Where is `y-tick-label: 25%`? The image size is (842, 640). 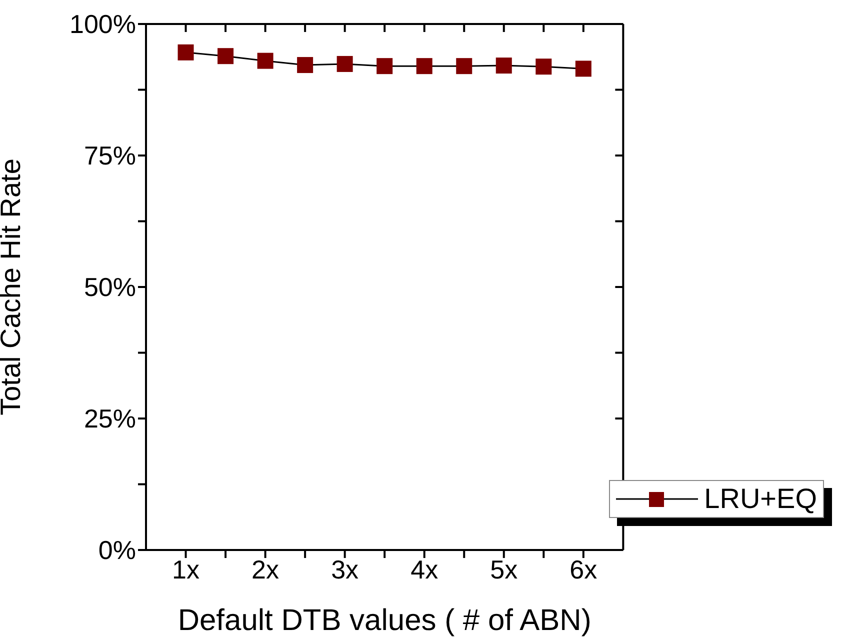 y-tick-label: 25% is located at coordinates (110, 419).